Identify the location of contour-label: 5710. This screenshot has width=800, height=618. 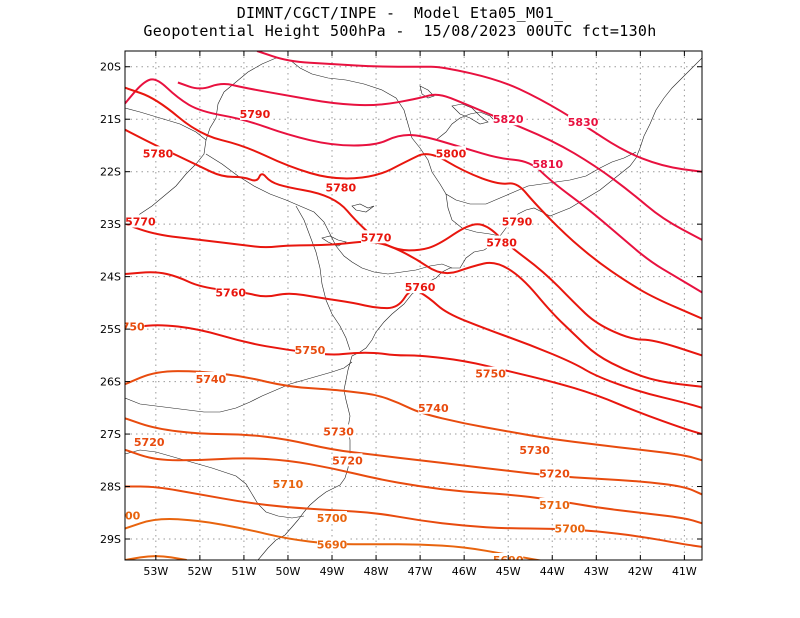
(554, 505).